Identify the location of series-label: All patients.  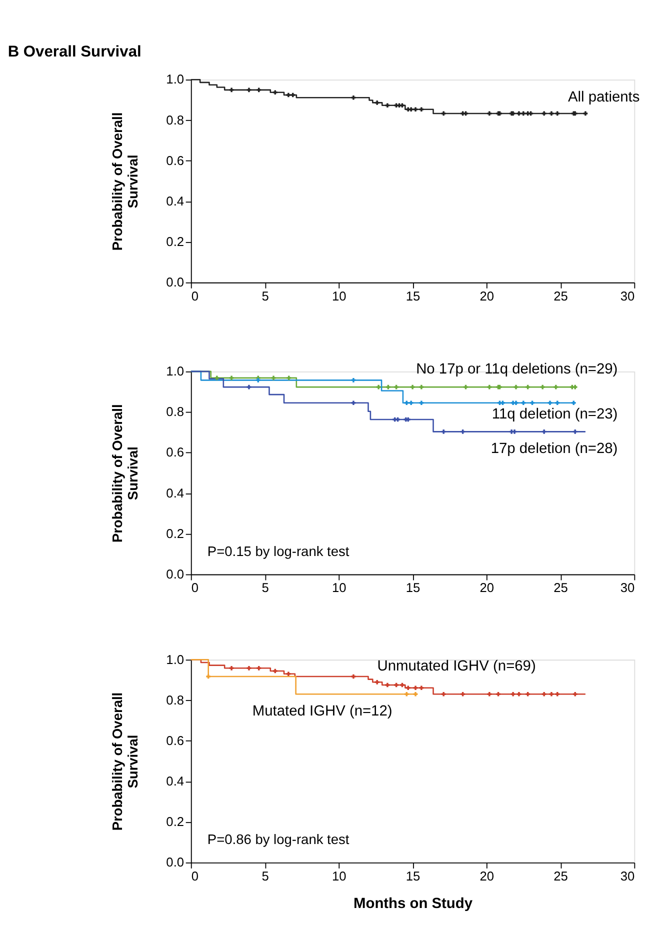
(604, 98).